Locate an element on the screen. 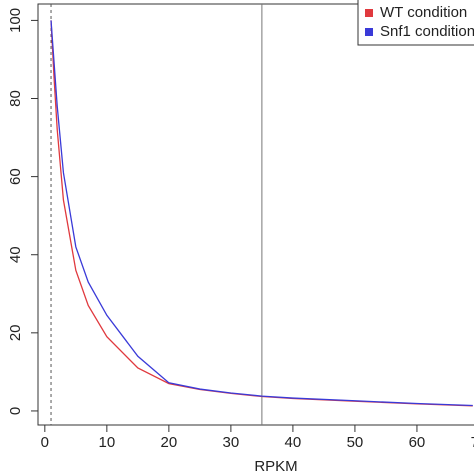 This screenshot has height=474, width=474. x-tick-label: 60 is located at coordinates (417, 442).